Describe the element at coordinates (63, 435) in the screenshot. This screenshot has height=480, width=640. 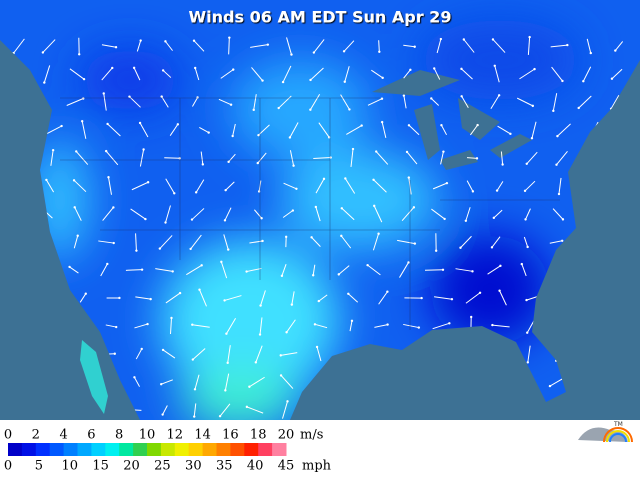
I see `ms-tick-label: 4` at that location.